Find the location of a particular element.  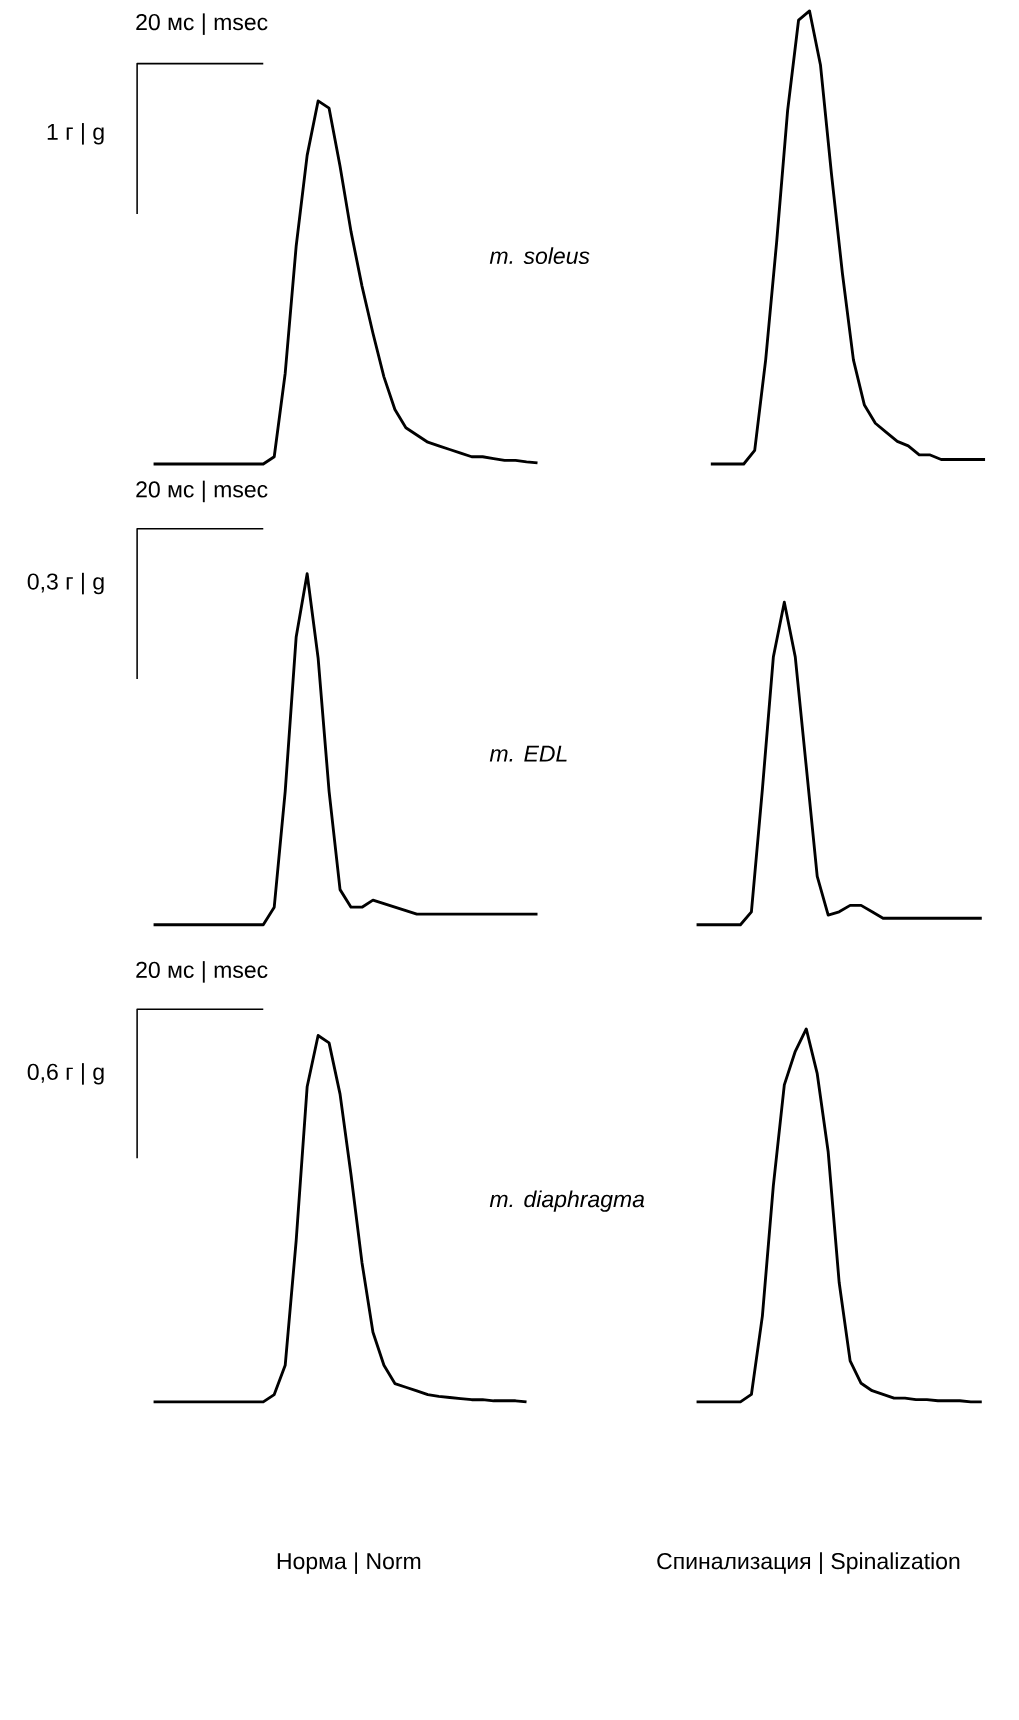

text: 1 г | g is located at coordinates (75, 134).